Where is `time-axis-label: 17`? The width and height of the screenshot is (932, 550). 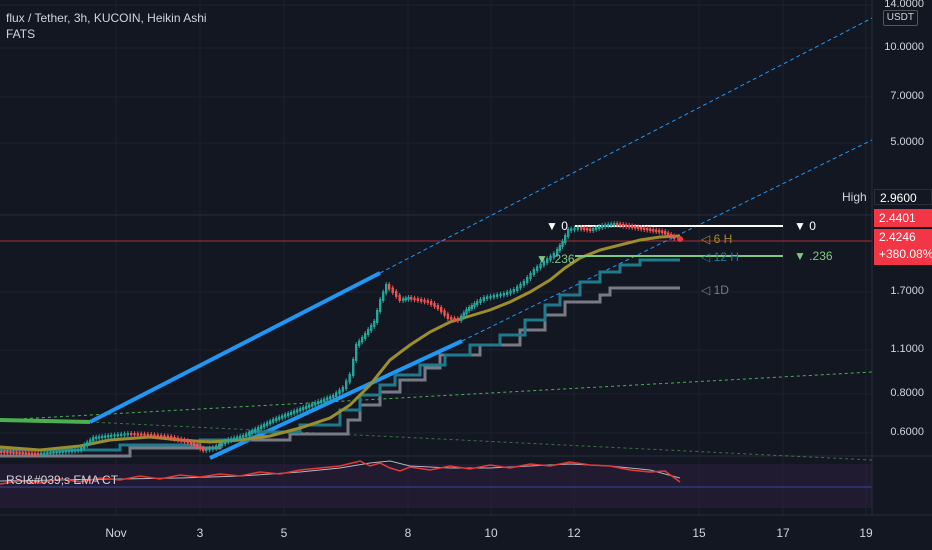
time-axis-label: 17 is located at coordinates (783, 533).